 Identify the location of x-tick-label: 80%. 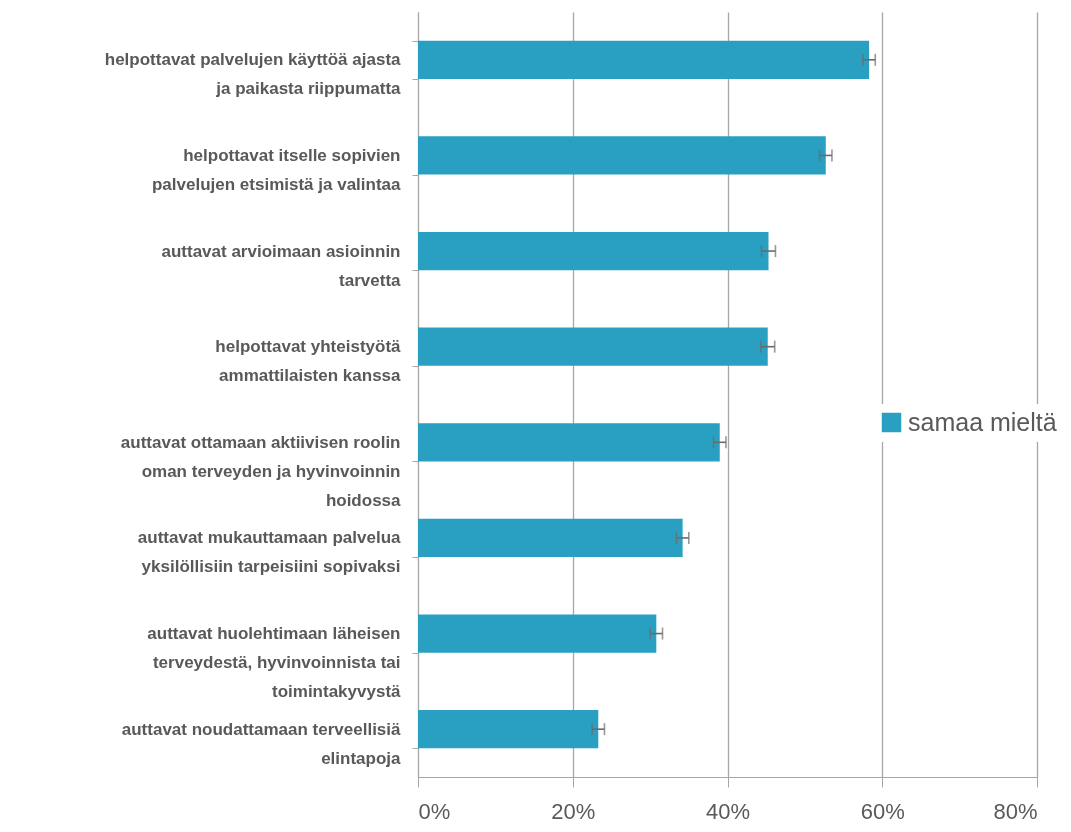
(1015, 811).